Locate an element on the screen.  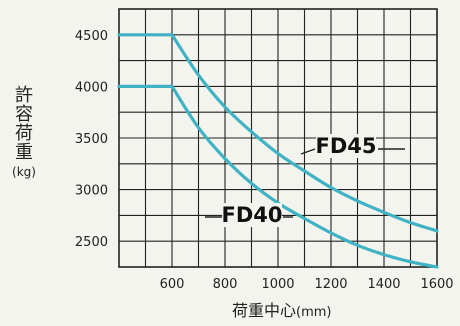
y-axis-unit: (kg) is located at coordinates (24, 172).